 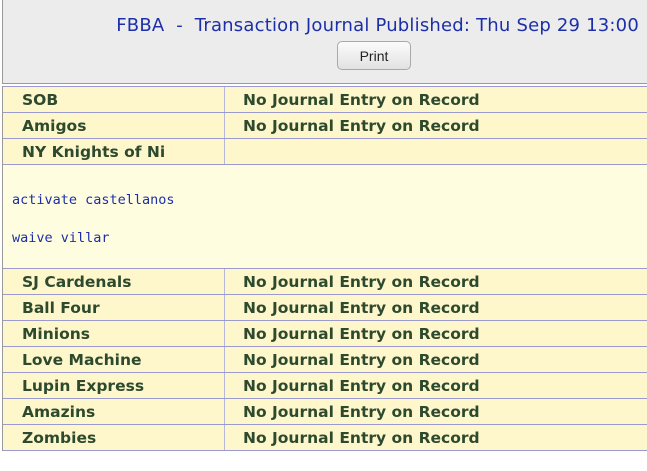 I want to click on table-row: Lupin Express No Journal Entry on Record, so click(x=325, y=386).